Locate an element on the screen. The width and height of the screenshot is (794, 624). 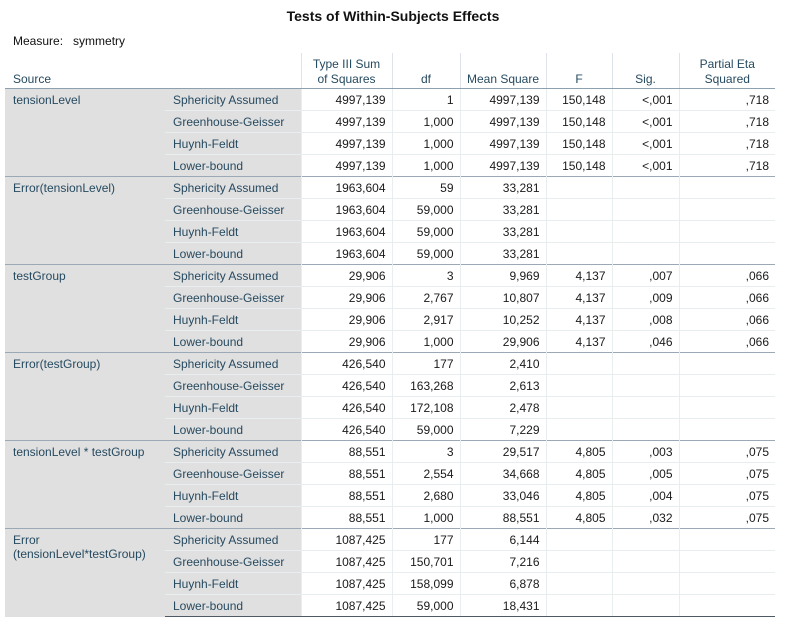
mean-square-cell: 7,216 is located at coordinates (502, 561).